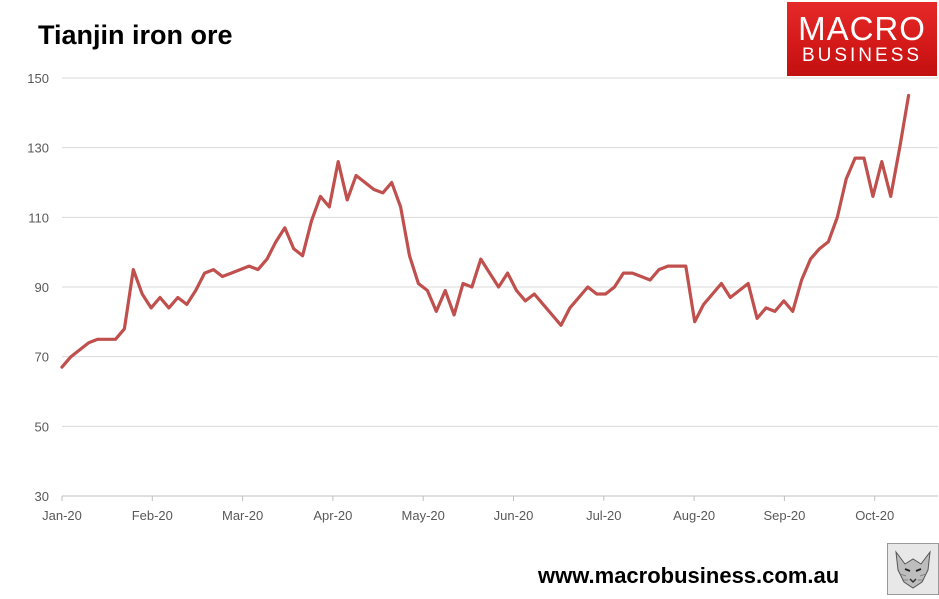 Image resolution: width=939 pixels, height=599 pixels. Describe the element at coordinates (514, 515) in the screenshot. I see `x-tick-label: Jun-20` at that location.